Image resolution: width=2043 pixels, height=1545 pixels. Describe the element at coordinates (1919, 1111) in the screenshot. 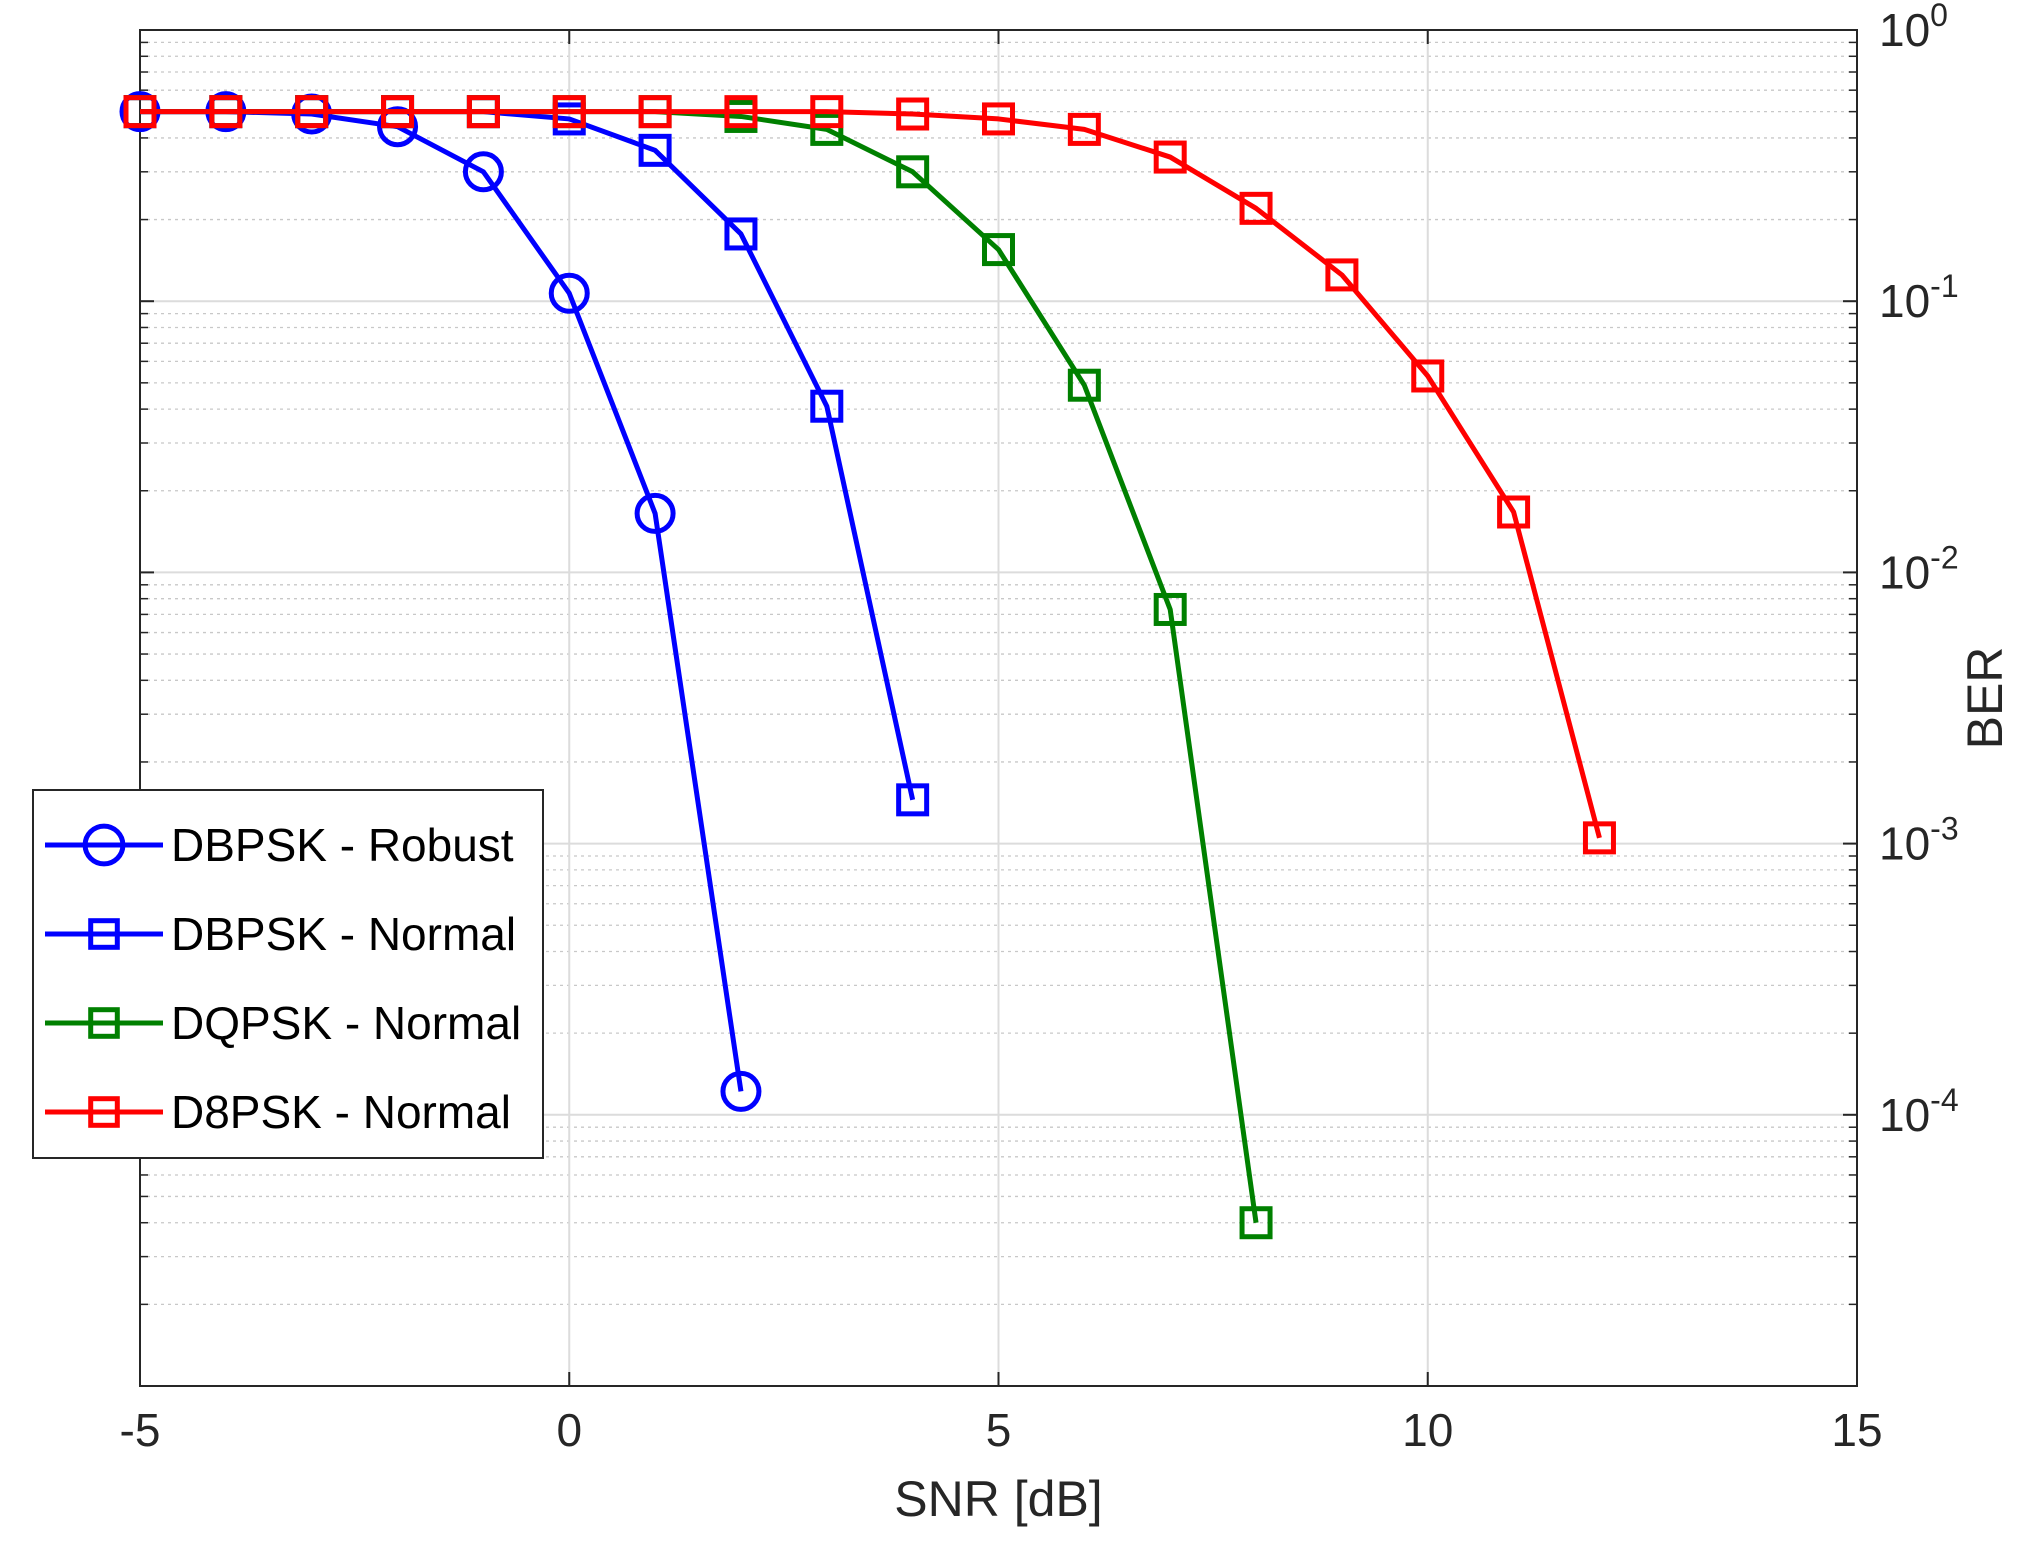

I see `y-tick-label: 10⁻⁴` at that location.